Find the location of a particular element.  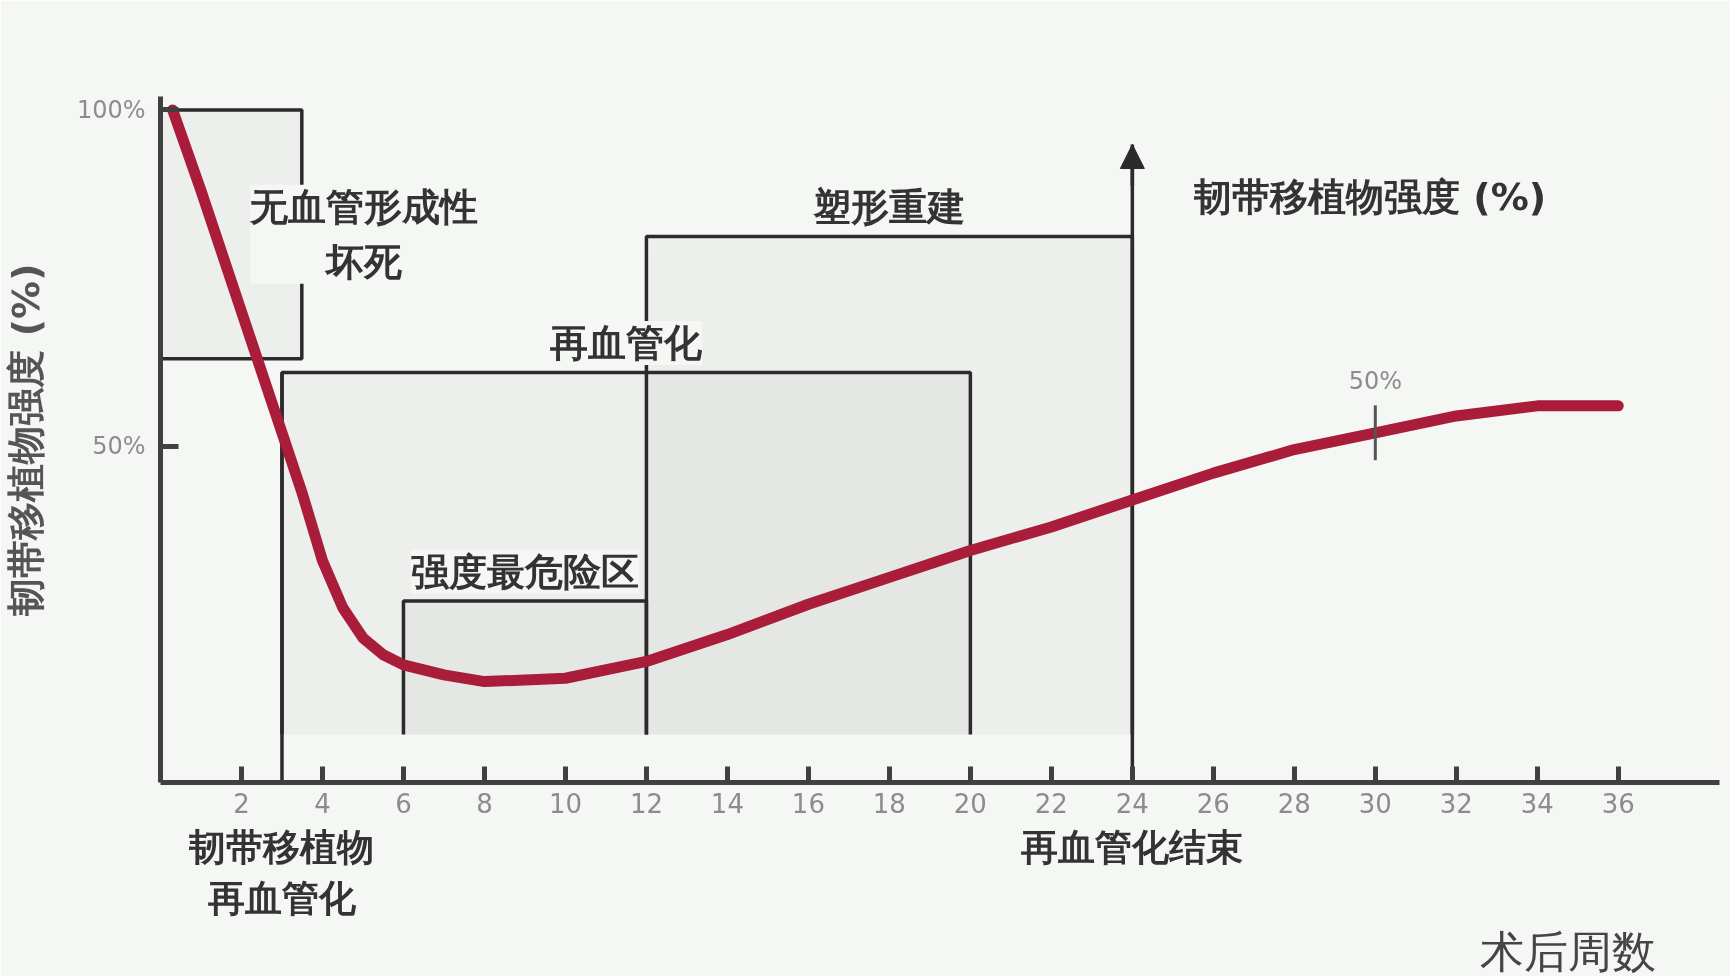

x-tick-label: 2 is located at coordinates (241, 803).